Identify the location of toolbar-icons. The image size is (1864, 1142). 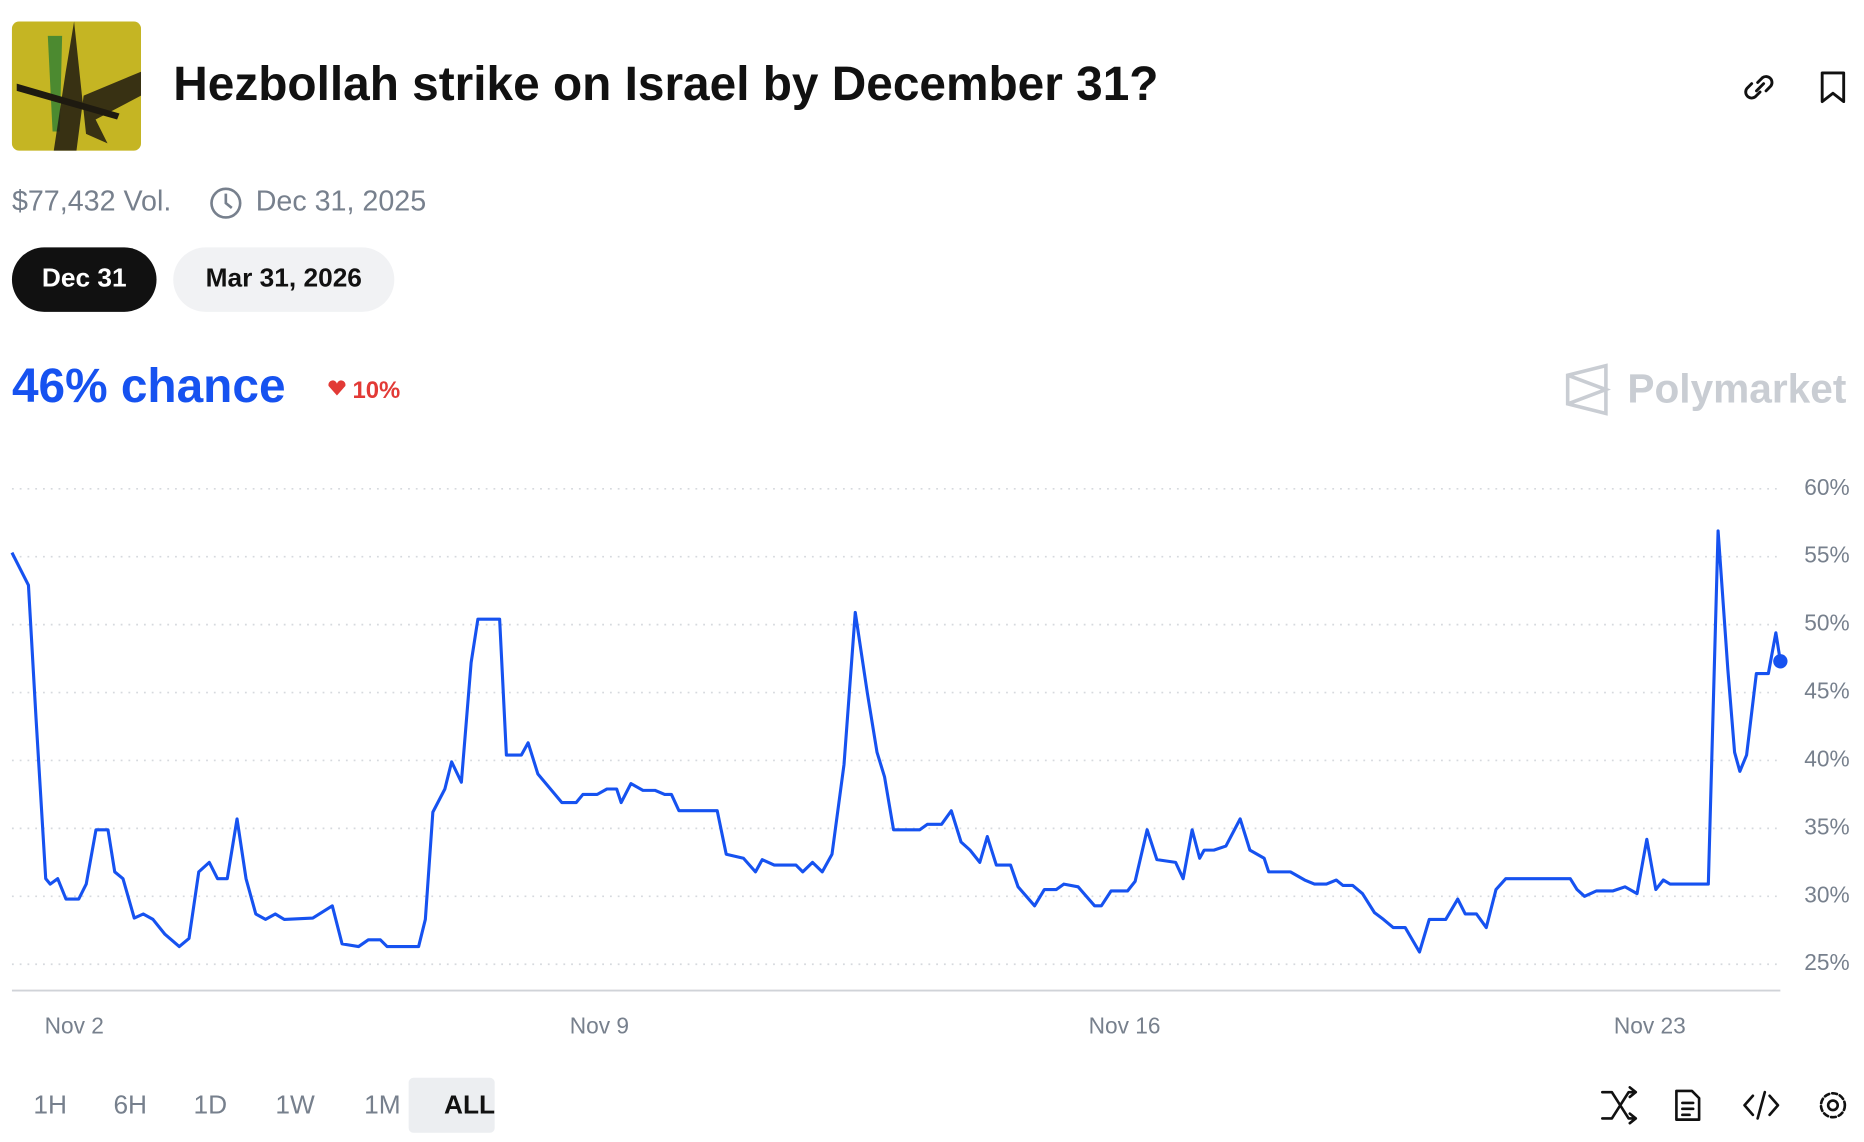
(1724, 1105).